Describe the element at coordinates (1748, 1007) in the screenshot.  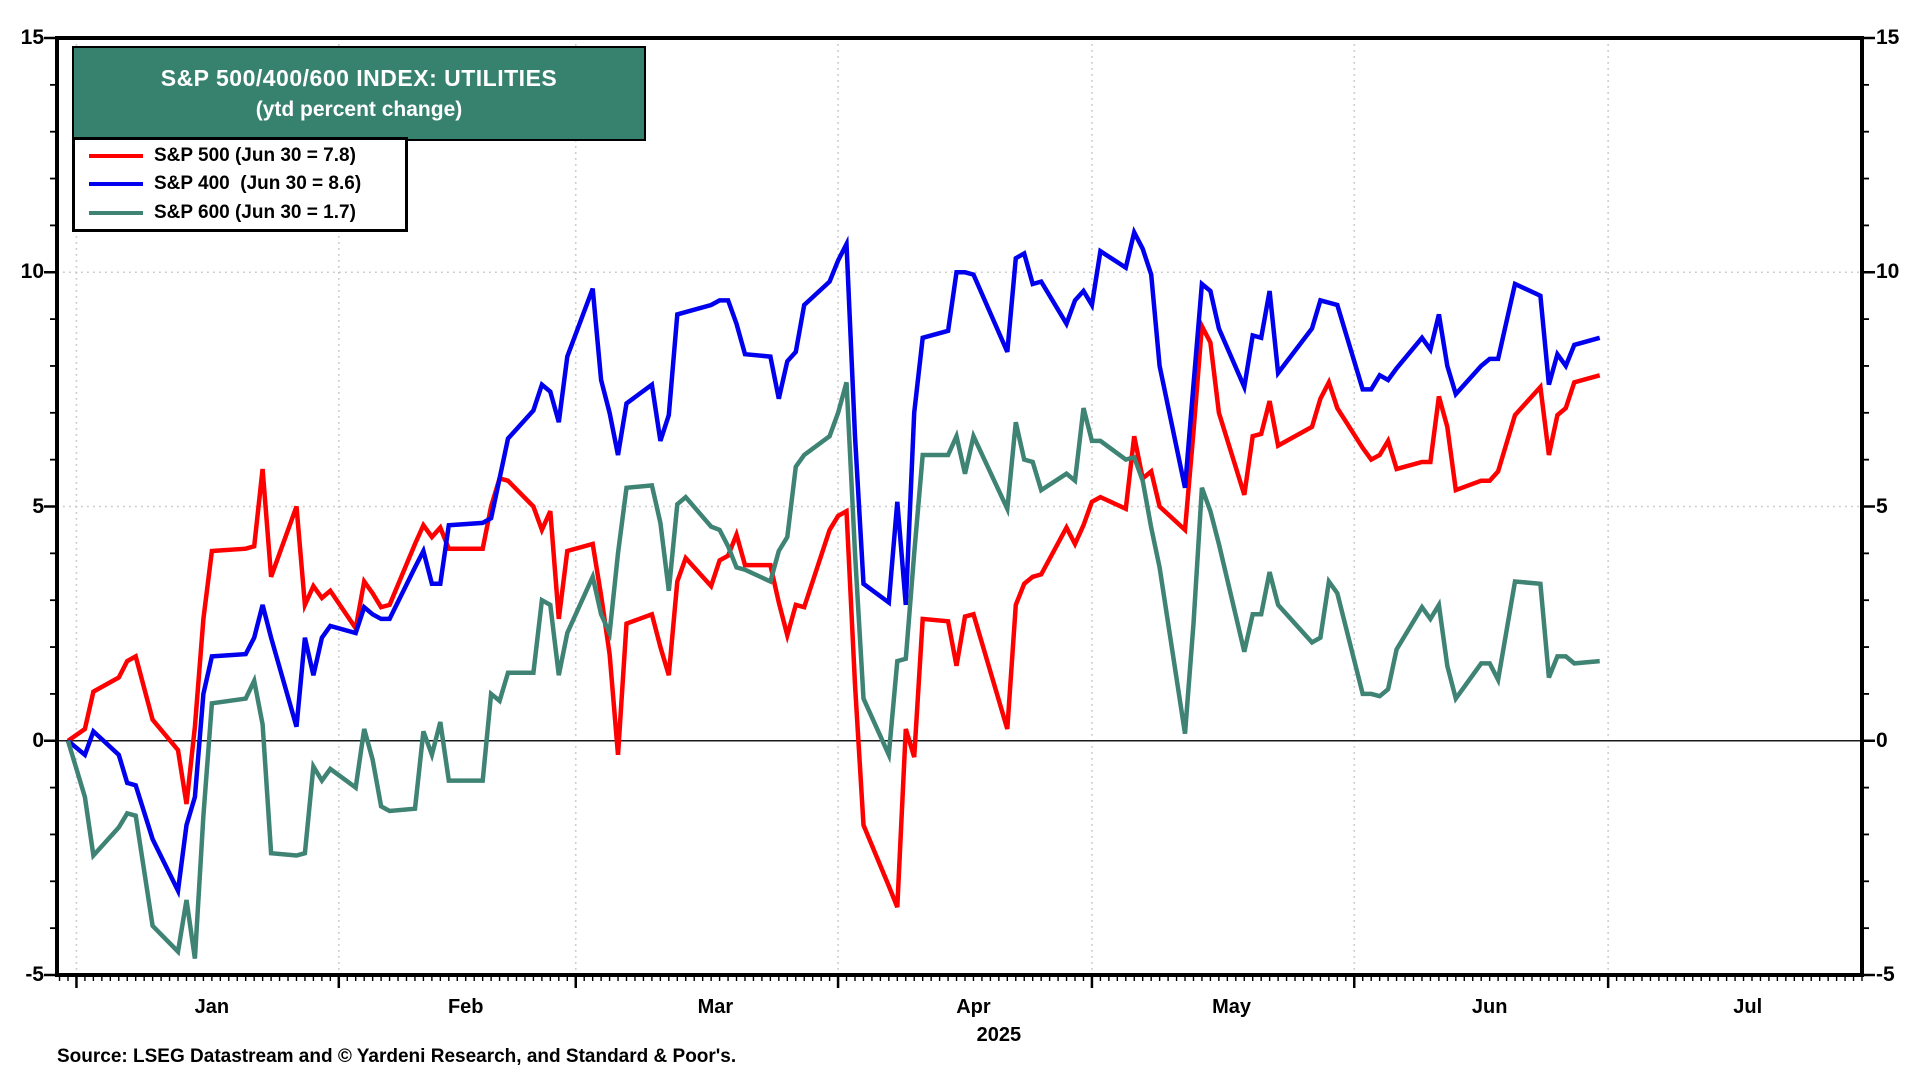
I see `x-axis-month-label: Jul` at that location.